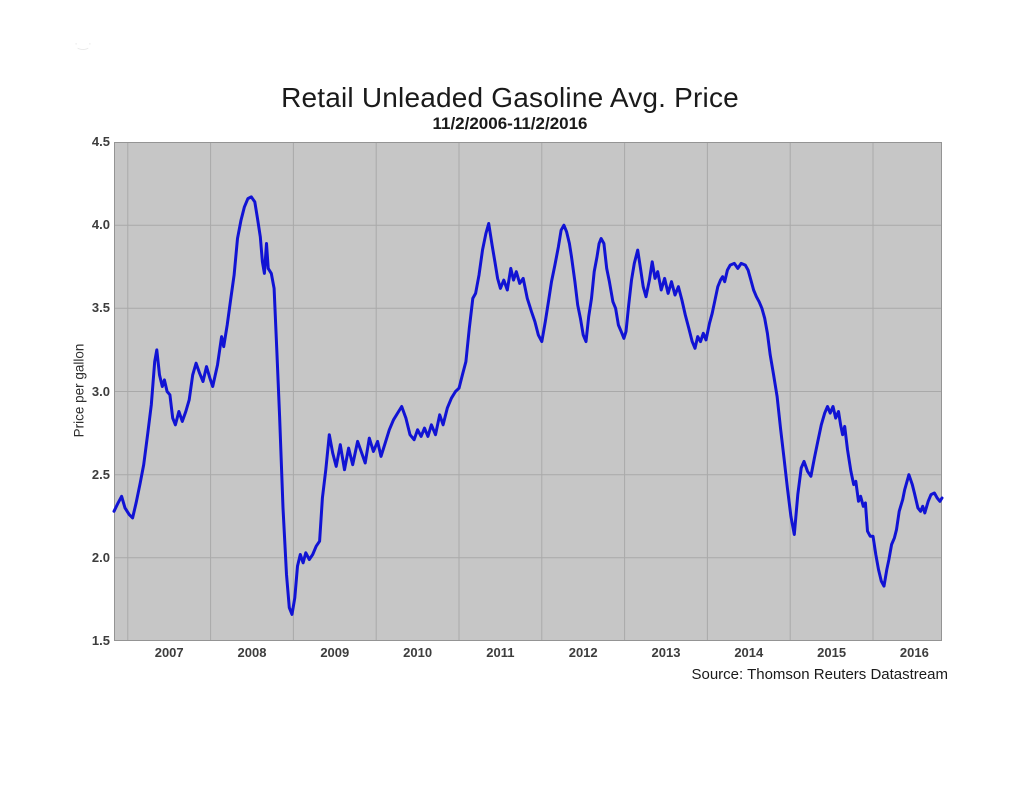 This screenshot has width=1024, height=791. I want to click on chart-subtitle: 11/2/2006-11/2/2016, so click(510, 123).